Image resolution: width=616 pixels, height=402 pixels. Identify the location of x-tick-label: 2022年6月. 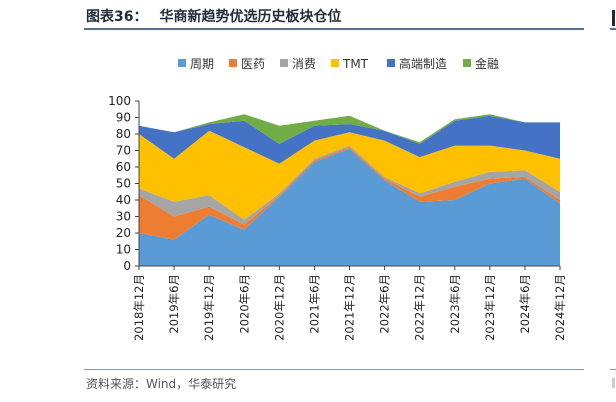
(385, 304).